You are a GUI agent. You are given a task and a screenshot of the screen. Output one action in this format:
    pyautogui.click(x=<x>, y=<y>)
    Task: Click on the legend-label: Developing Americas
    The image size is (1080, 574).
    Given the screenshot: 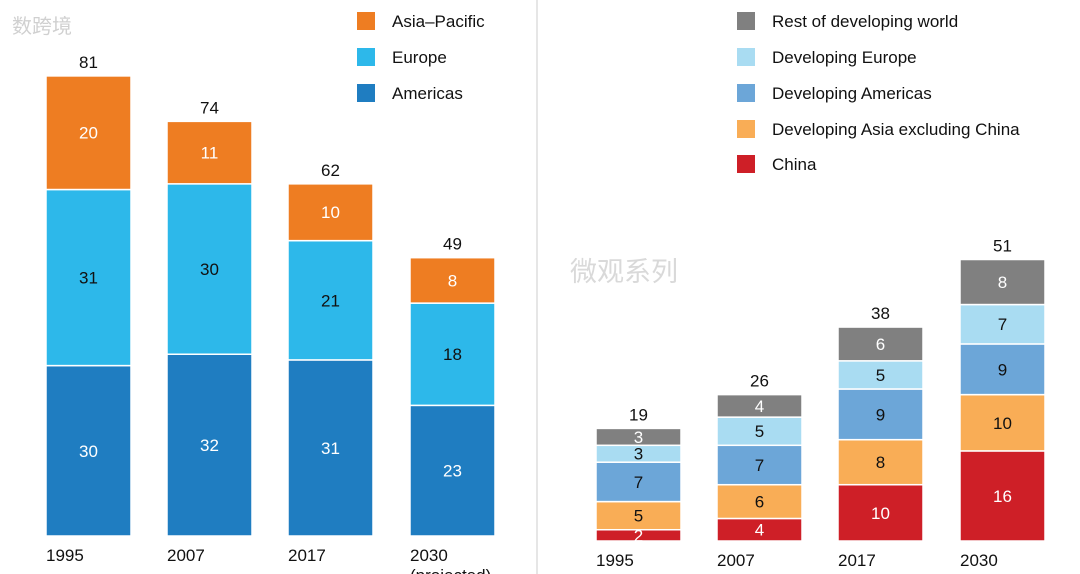 What is the action you would take?
    pyautogui.click(x=852, y=93)
    